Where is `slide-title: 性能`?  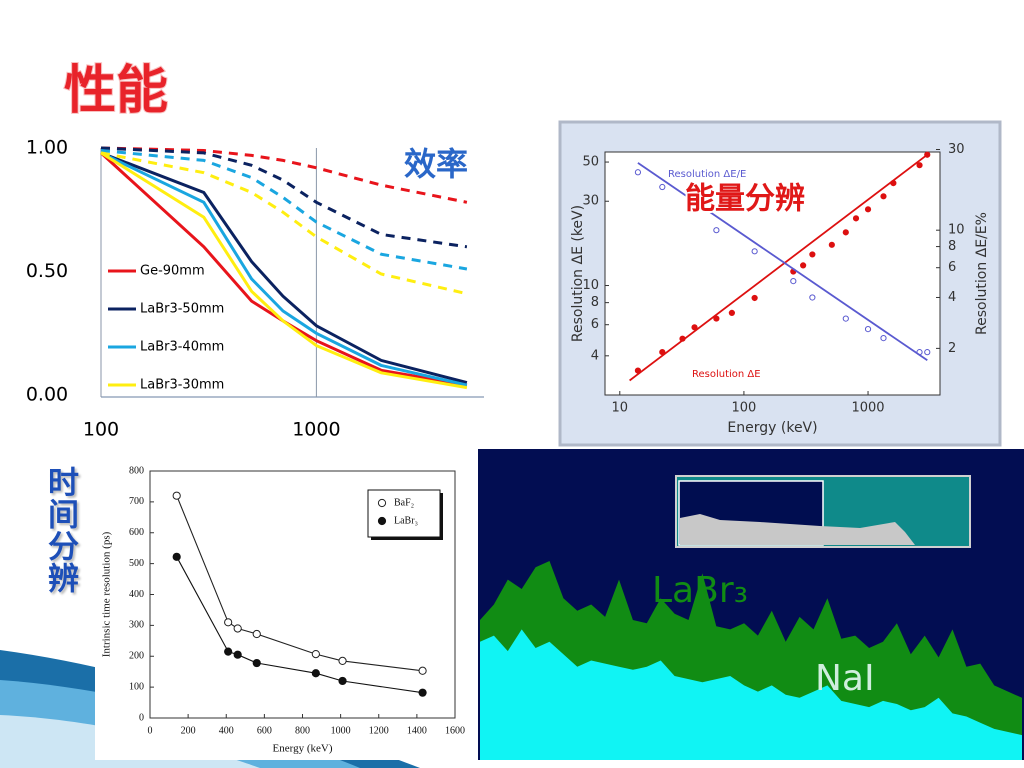
slide-title: 性能 is located at coordinates (116, 91).